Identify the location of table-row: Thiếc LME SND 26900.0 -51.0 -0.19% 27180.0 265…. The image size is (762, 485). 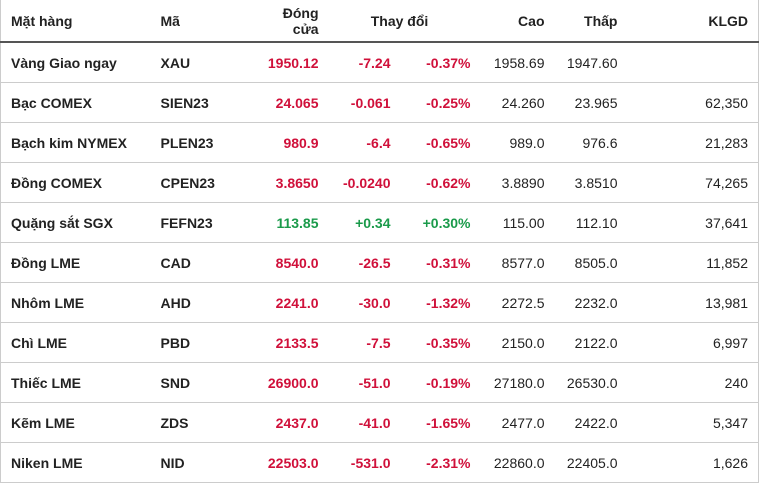
(379, 382).